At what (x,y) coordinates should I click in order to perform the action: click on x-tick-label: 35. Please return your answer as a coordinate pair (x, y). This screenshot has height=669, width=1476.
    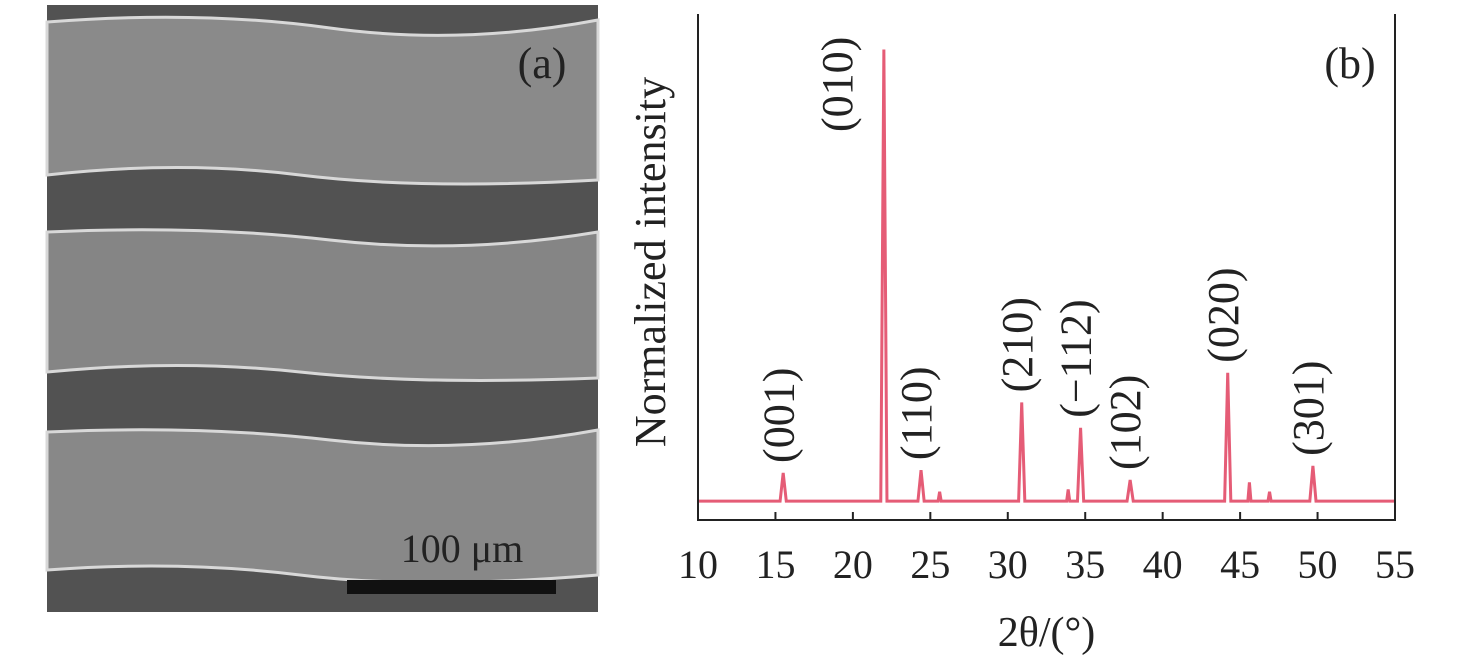
    Looking at the image, I should click on (1085, 564).